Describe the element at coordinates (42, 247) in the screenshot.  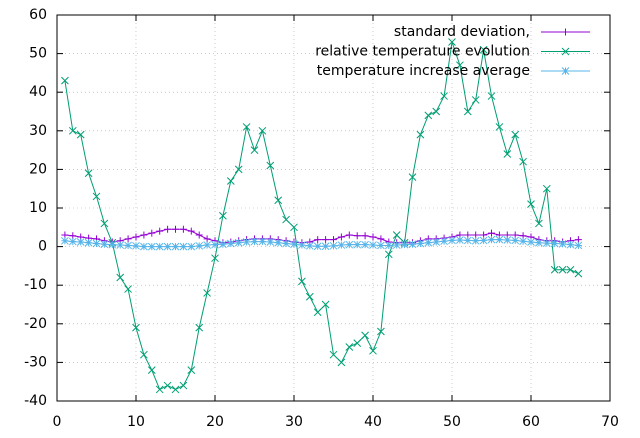
I see `y-tick-label: 0` at that location.